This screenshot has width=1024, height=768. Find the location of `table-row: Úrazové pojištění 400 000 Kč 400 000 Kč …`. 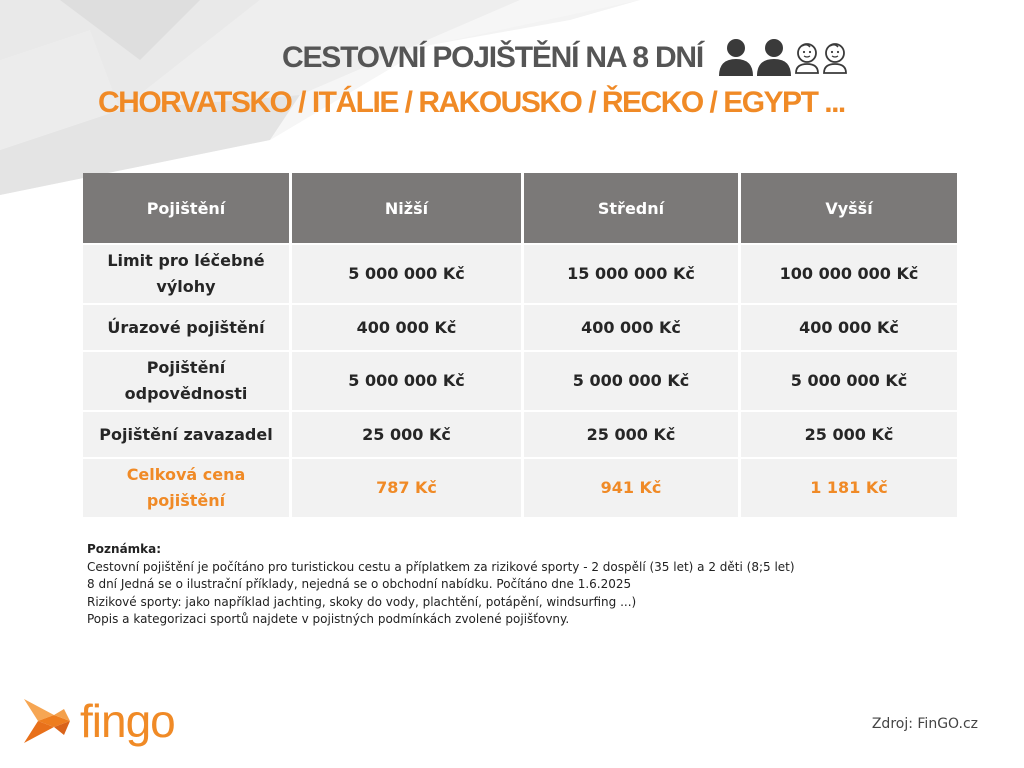

table-row: Úrazové pojištění 400 000 Kč 400 000 Kč … is located at coordinates (520, 327).